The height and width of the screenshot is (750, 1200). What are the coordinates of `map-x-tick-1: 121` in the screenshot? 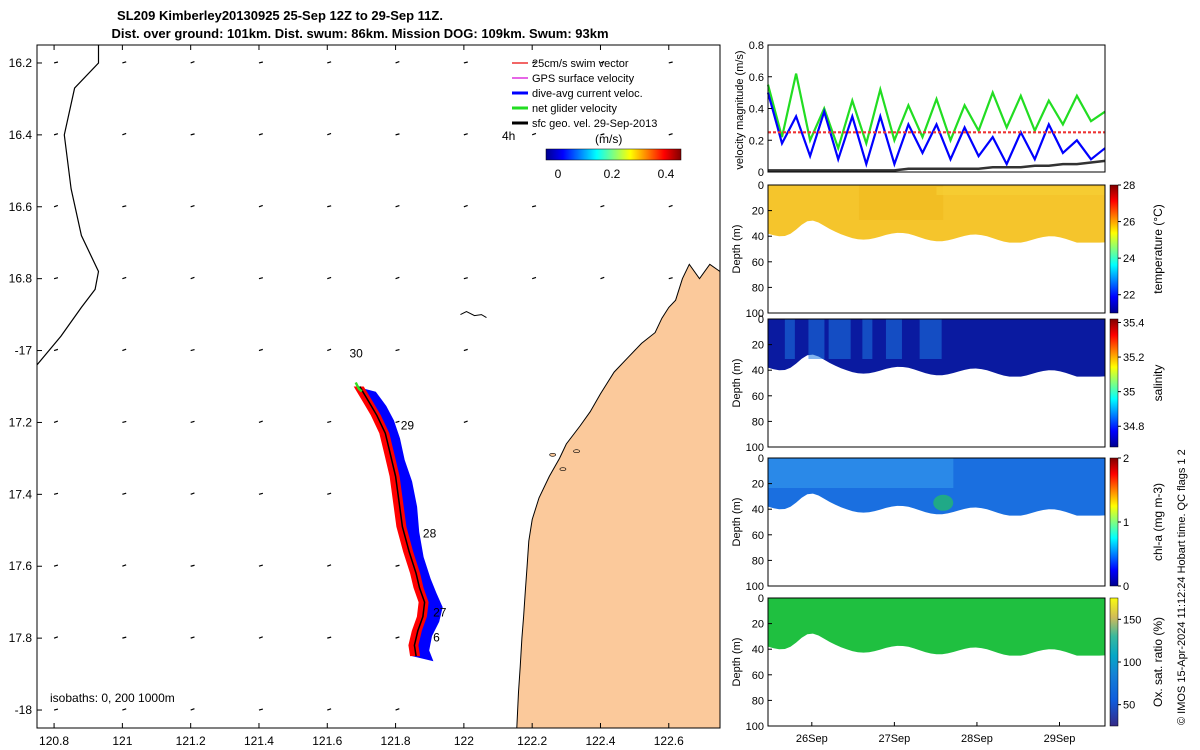 It's located at (122, 741).